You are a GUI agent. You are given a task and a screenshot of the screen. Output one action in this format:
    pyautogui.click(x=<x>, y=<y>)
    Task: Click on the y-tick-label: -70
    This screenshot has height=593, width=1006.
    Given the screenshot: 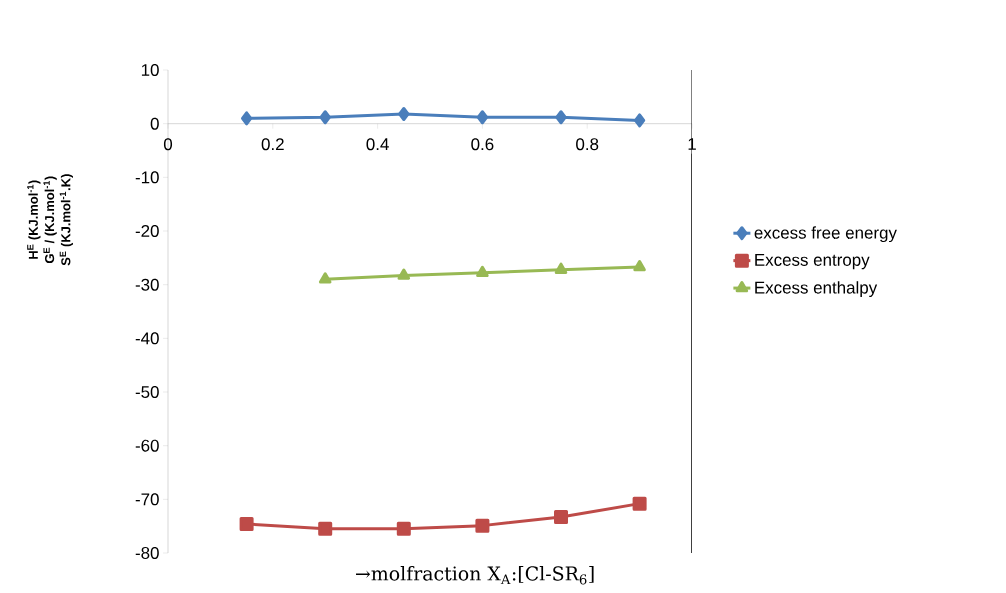 What is the action you would take?
    pyautogui.click(x=147, y=499)
    